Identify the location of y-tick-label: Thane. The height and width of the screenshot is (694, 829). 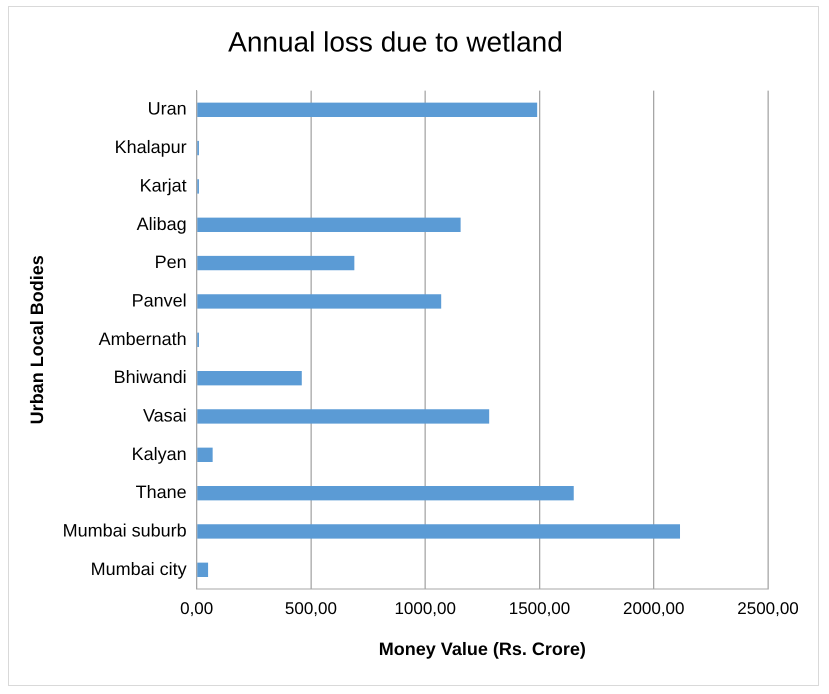
(161, 492).